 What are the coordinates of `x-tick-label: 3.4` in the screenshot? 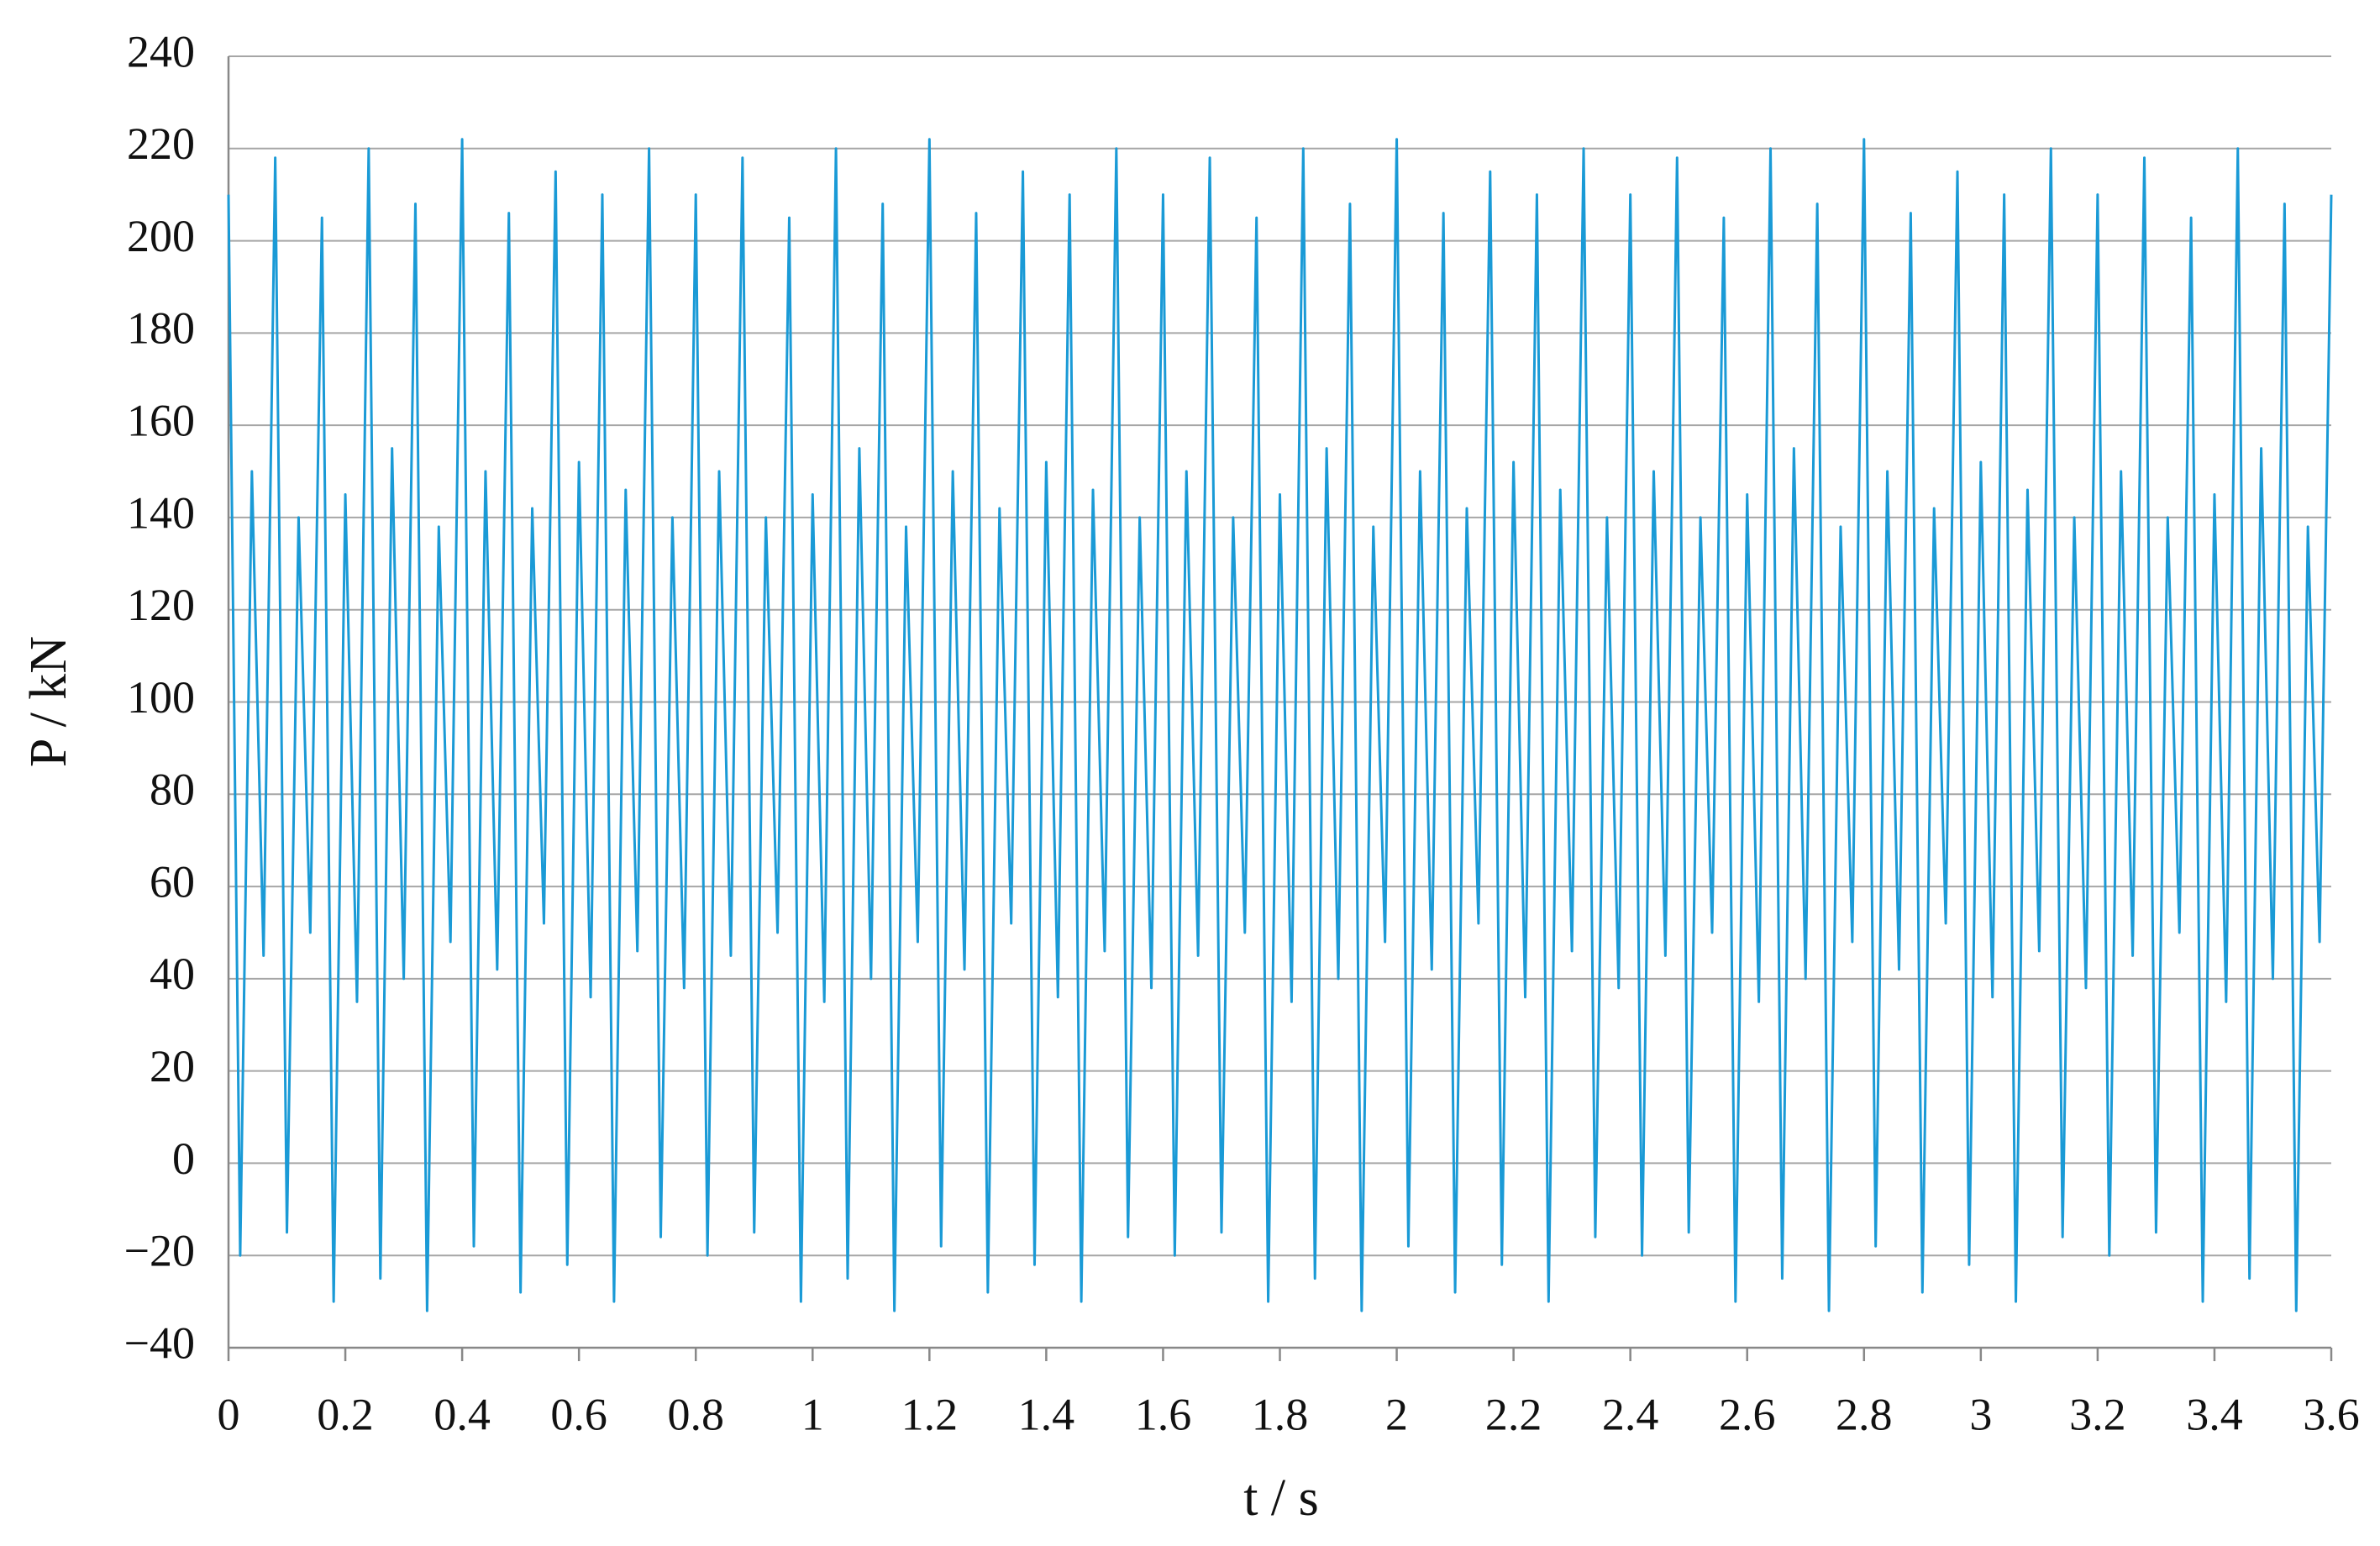 It's located at (2214, 1414).